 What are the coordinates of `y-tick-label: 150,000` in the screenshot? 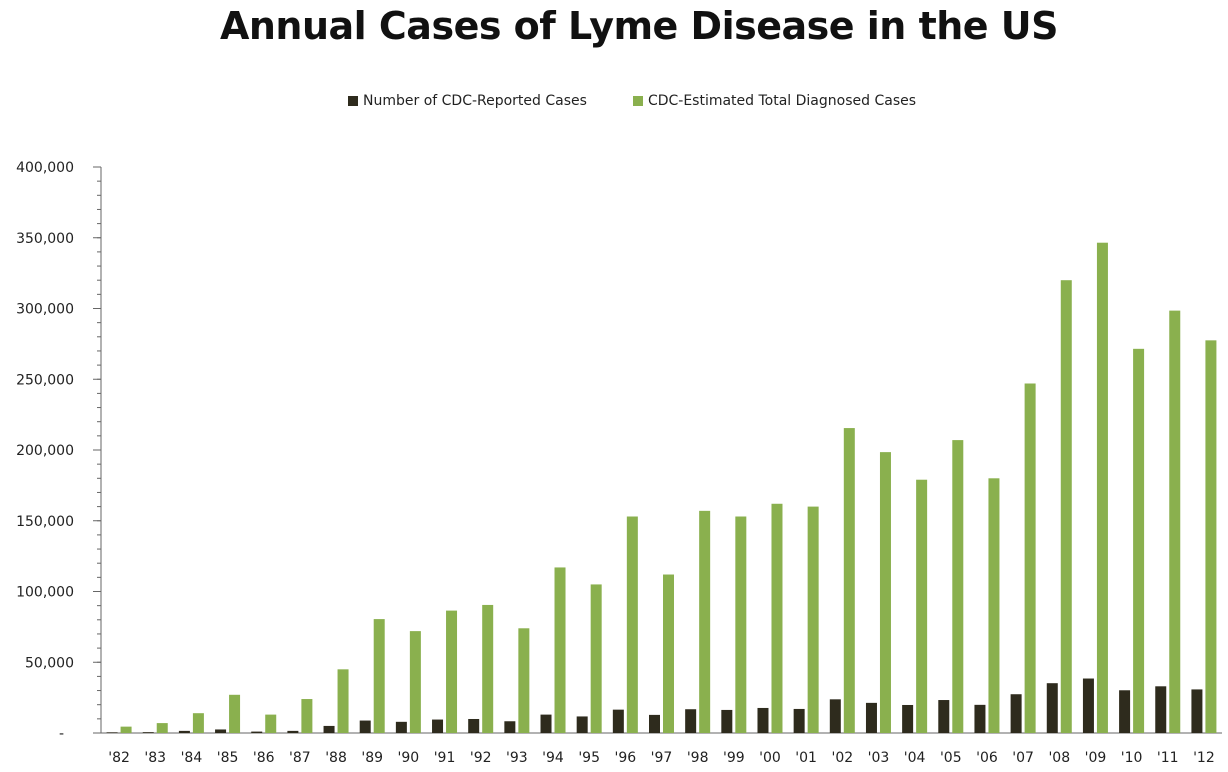 It's located at (45, 522).